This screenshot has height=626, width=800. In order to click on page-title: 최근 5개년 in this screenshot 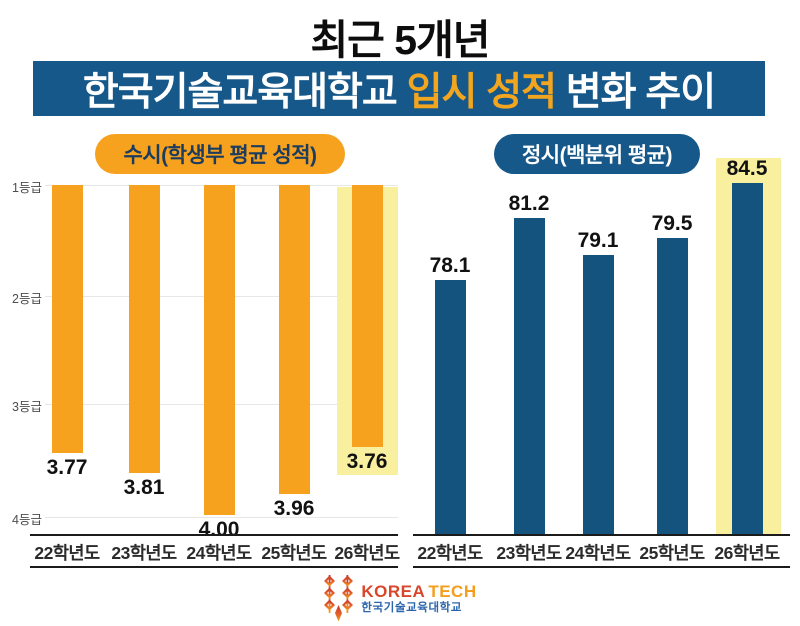, I will do `click(400, 40)`.